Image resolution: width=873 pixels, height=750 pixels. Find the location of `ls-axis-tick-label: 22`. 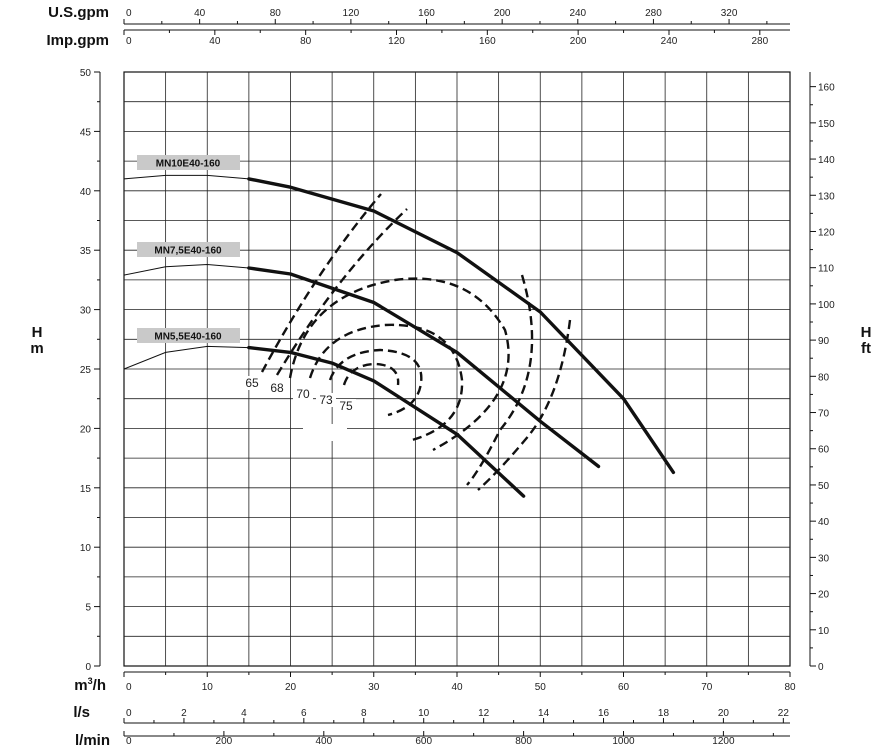

ls-axis-tick-label: 22 is located at coordinates (784, 713).